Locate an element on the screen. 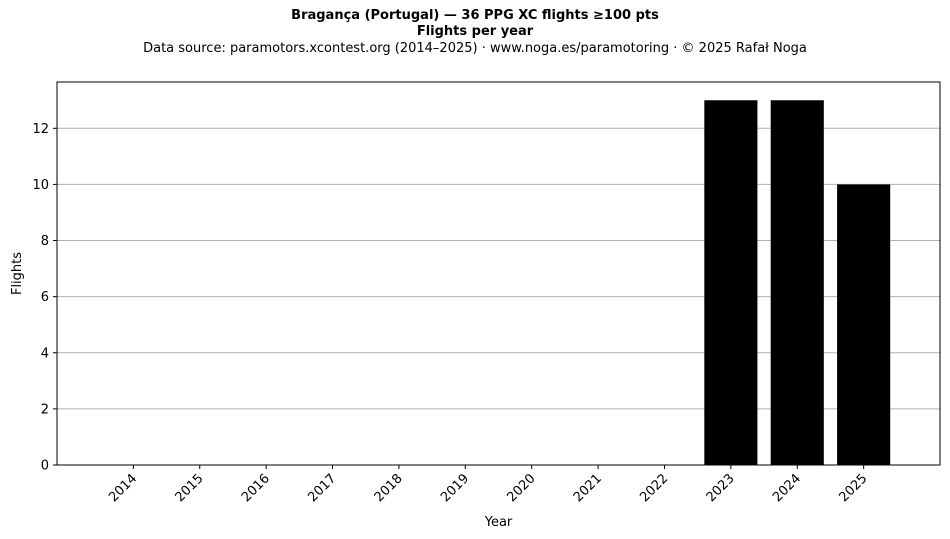 Image resolution: width=950 pixels, height=539 pixels. x-axis-label: Year is located at coordinates (498, 522).